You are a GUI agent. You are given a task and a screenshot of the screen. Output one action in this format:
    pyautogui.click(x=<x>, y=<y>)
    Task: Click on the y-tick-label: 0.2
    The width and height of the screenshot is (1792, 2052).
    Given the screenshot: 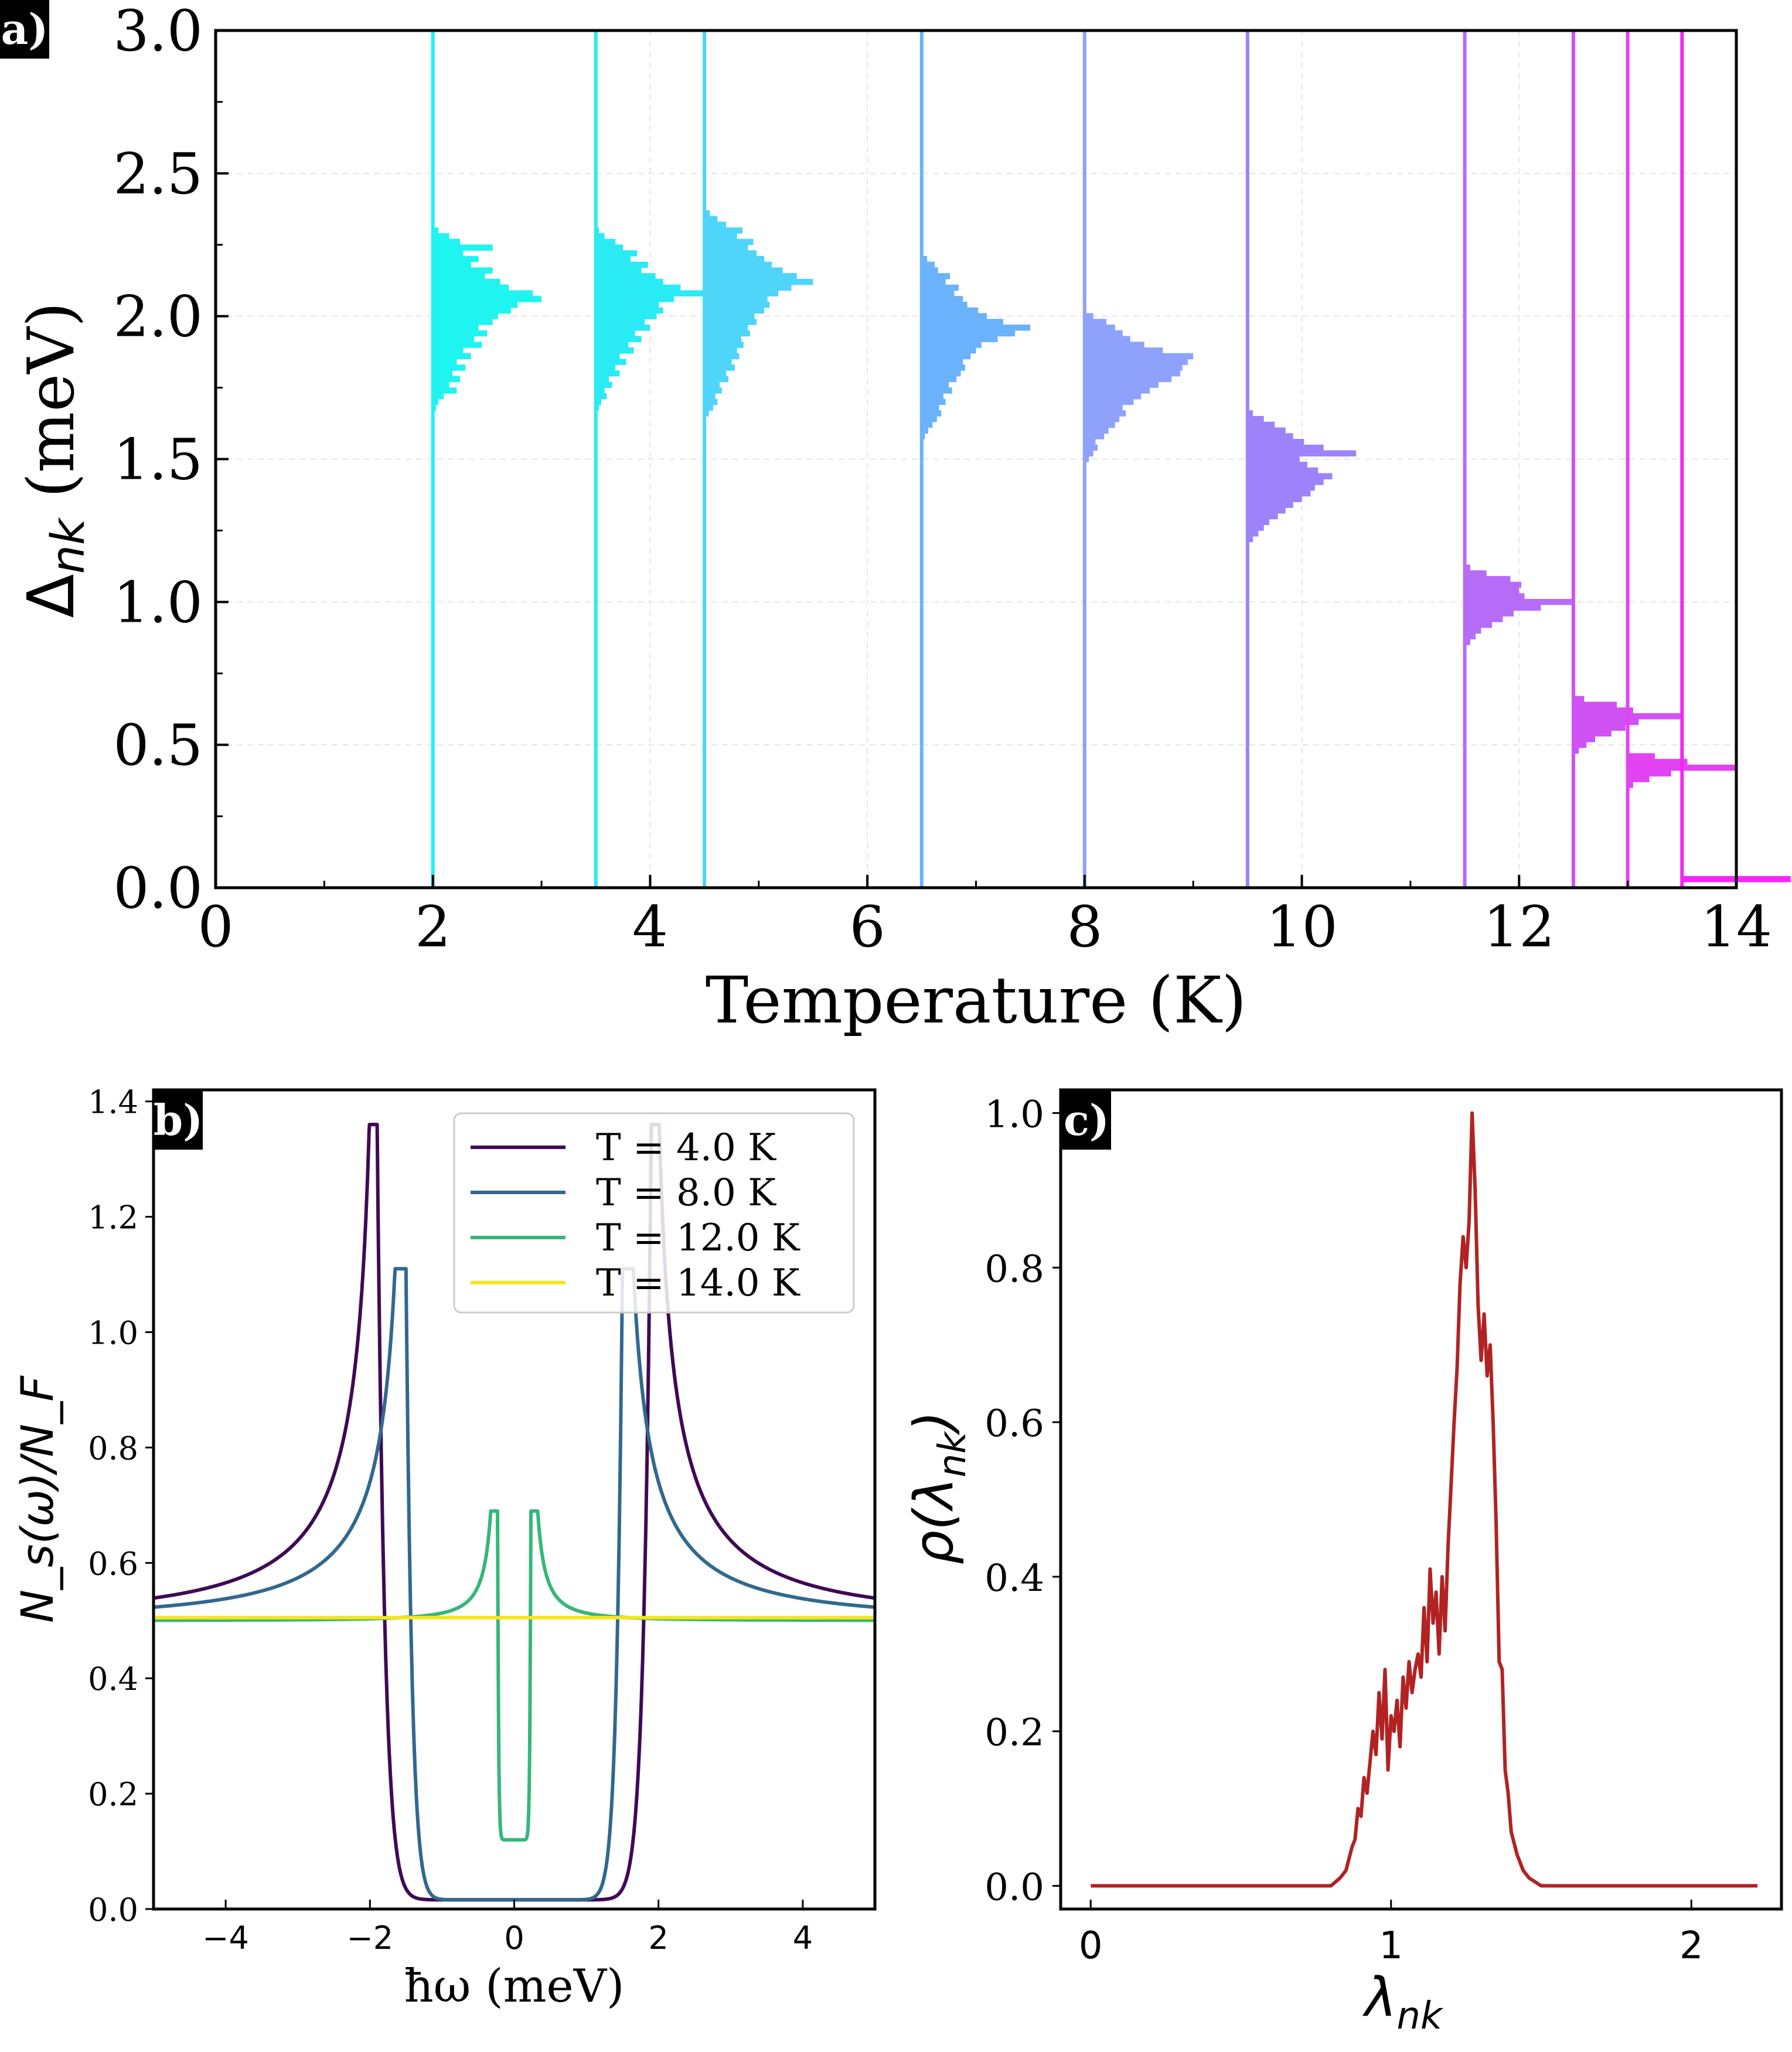 What is the action you would take?
    pyautogui.click(x=113, y=1794)
    